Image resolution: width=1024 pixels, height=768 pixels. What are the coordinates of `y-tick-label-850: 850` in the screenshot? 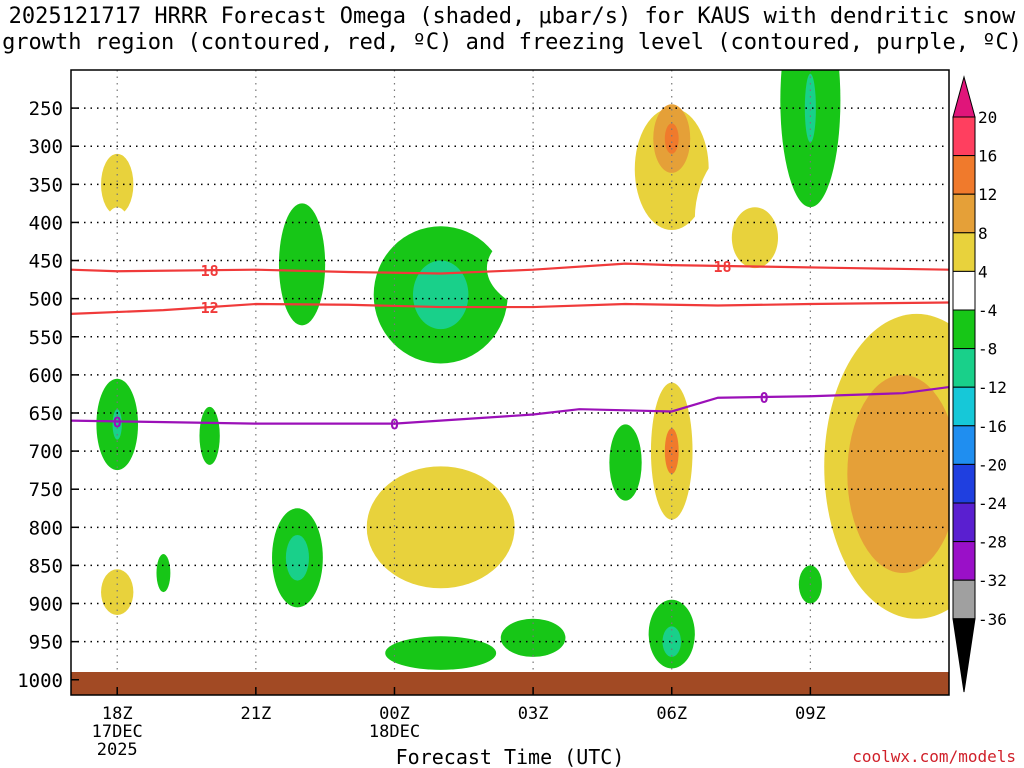 It's located at (46, 566).